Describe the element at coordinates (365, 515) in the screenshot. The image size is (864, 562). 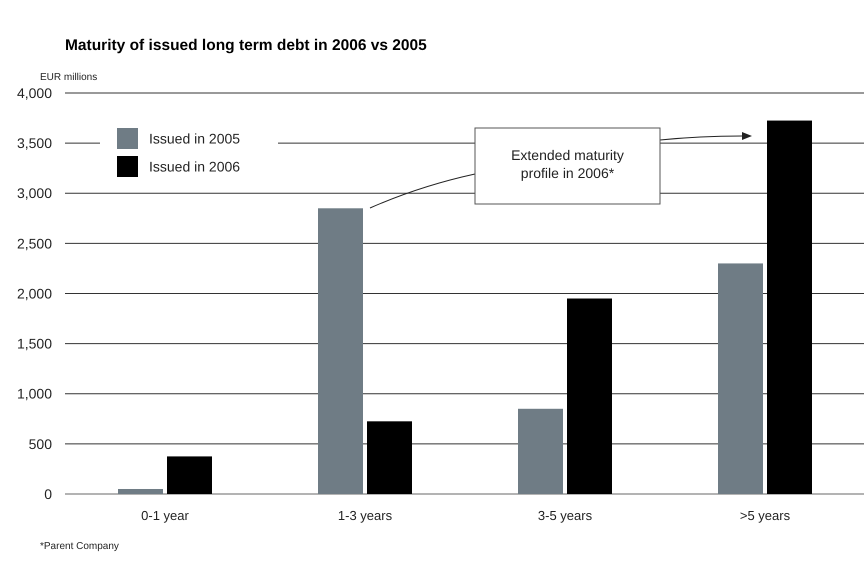
I see `x-tick-label: 1-3 years` at that location.